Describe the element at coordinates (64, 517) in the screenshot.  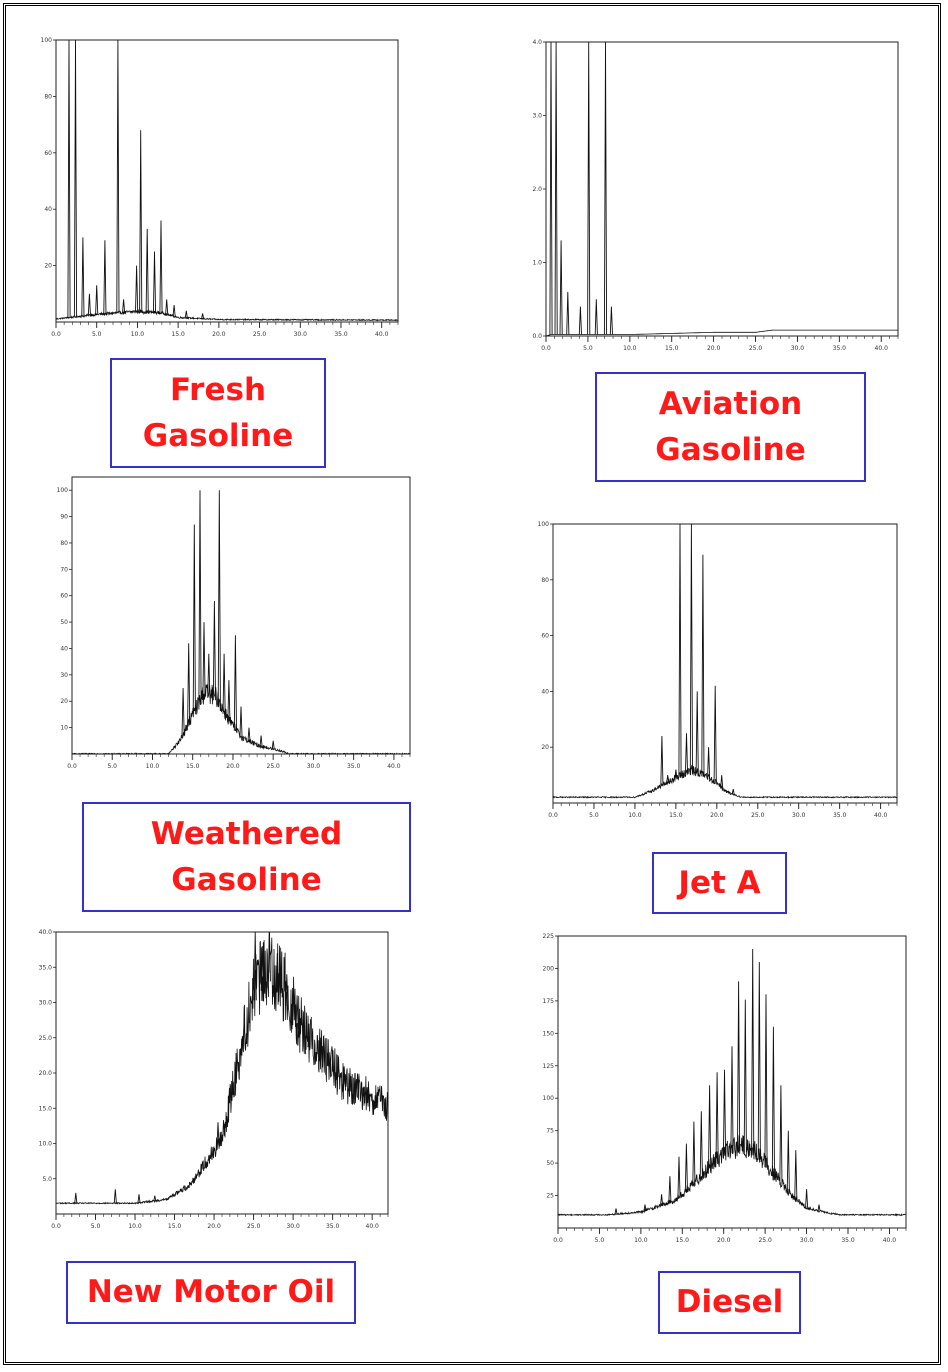
I see `y-tick-label: 90` at that location.